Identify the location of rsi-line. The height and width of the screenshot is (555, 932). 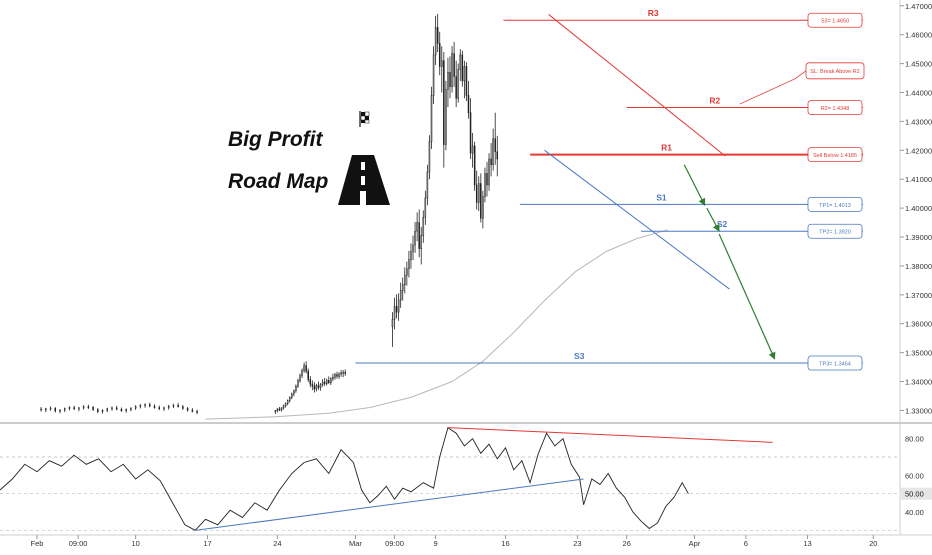
(344, 478).